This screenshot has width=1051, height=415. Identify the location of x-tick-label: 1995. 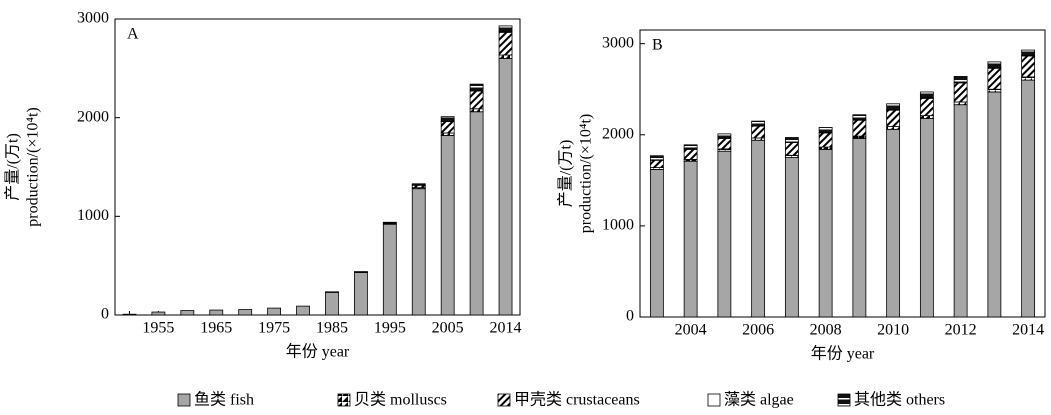
(390, 328).